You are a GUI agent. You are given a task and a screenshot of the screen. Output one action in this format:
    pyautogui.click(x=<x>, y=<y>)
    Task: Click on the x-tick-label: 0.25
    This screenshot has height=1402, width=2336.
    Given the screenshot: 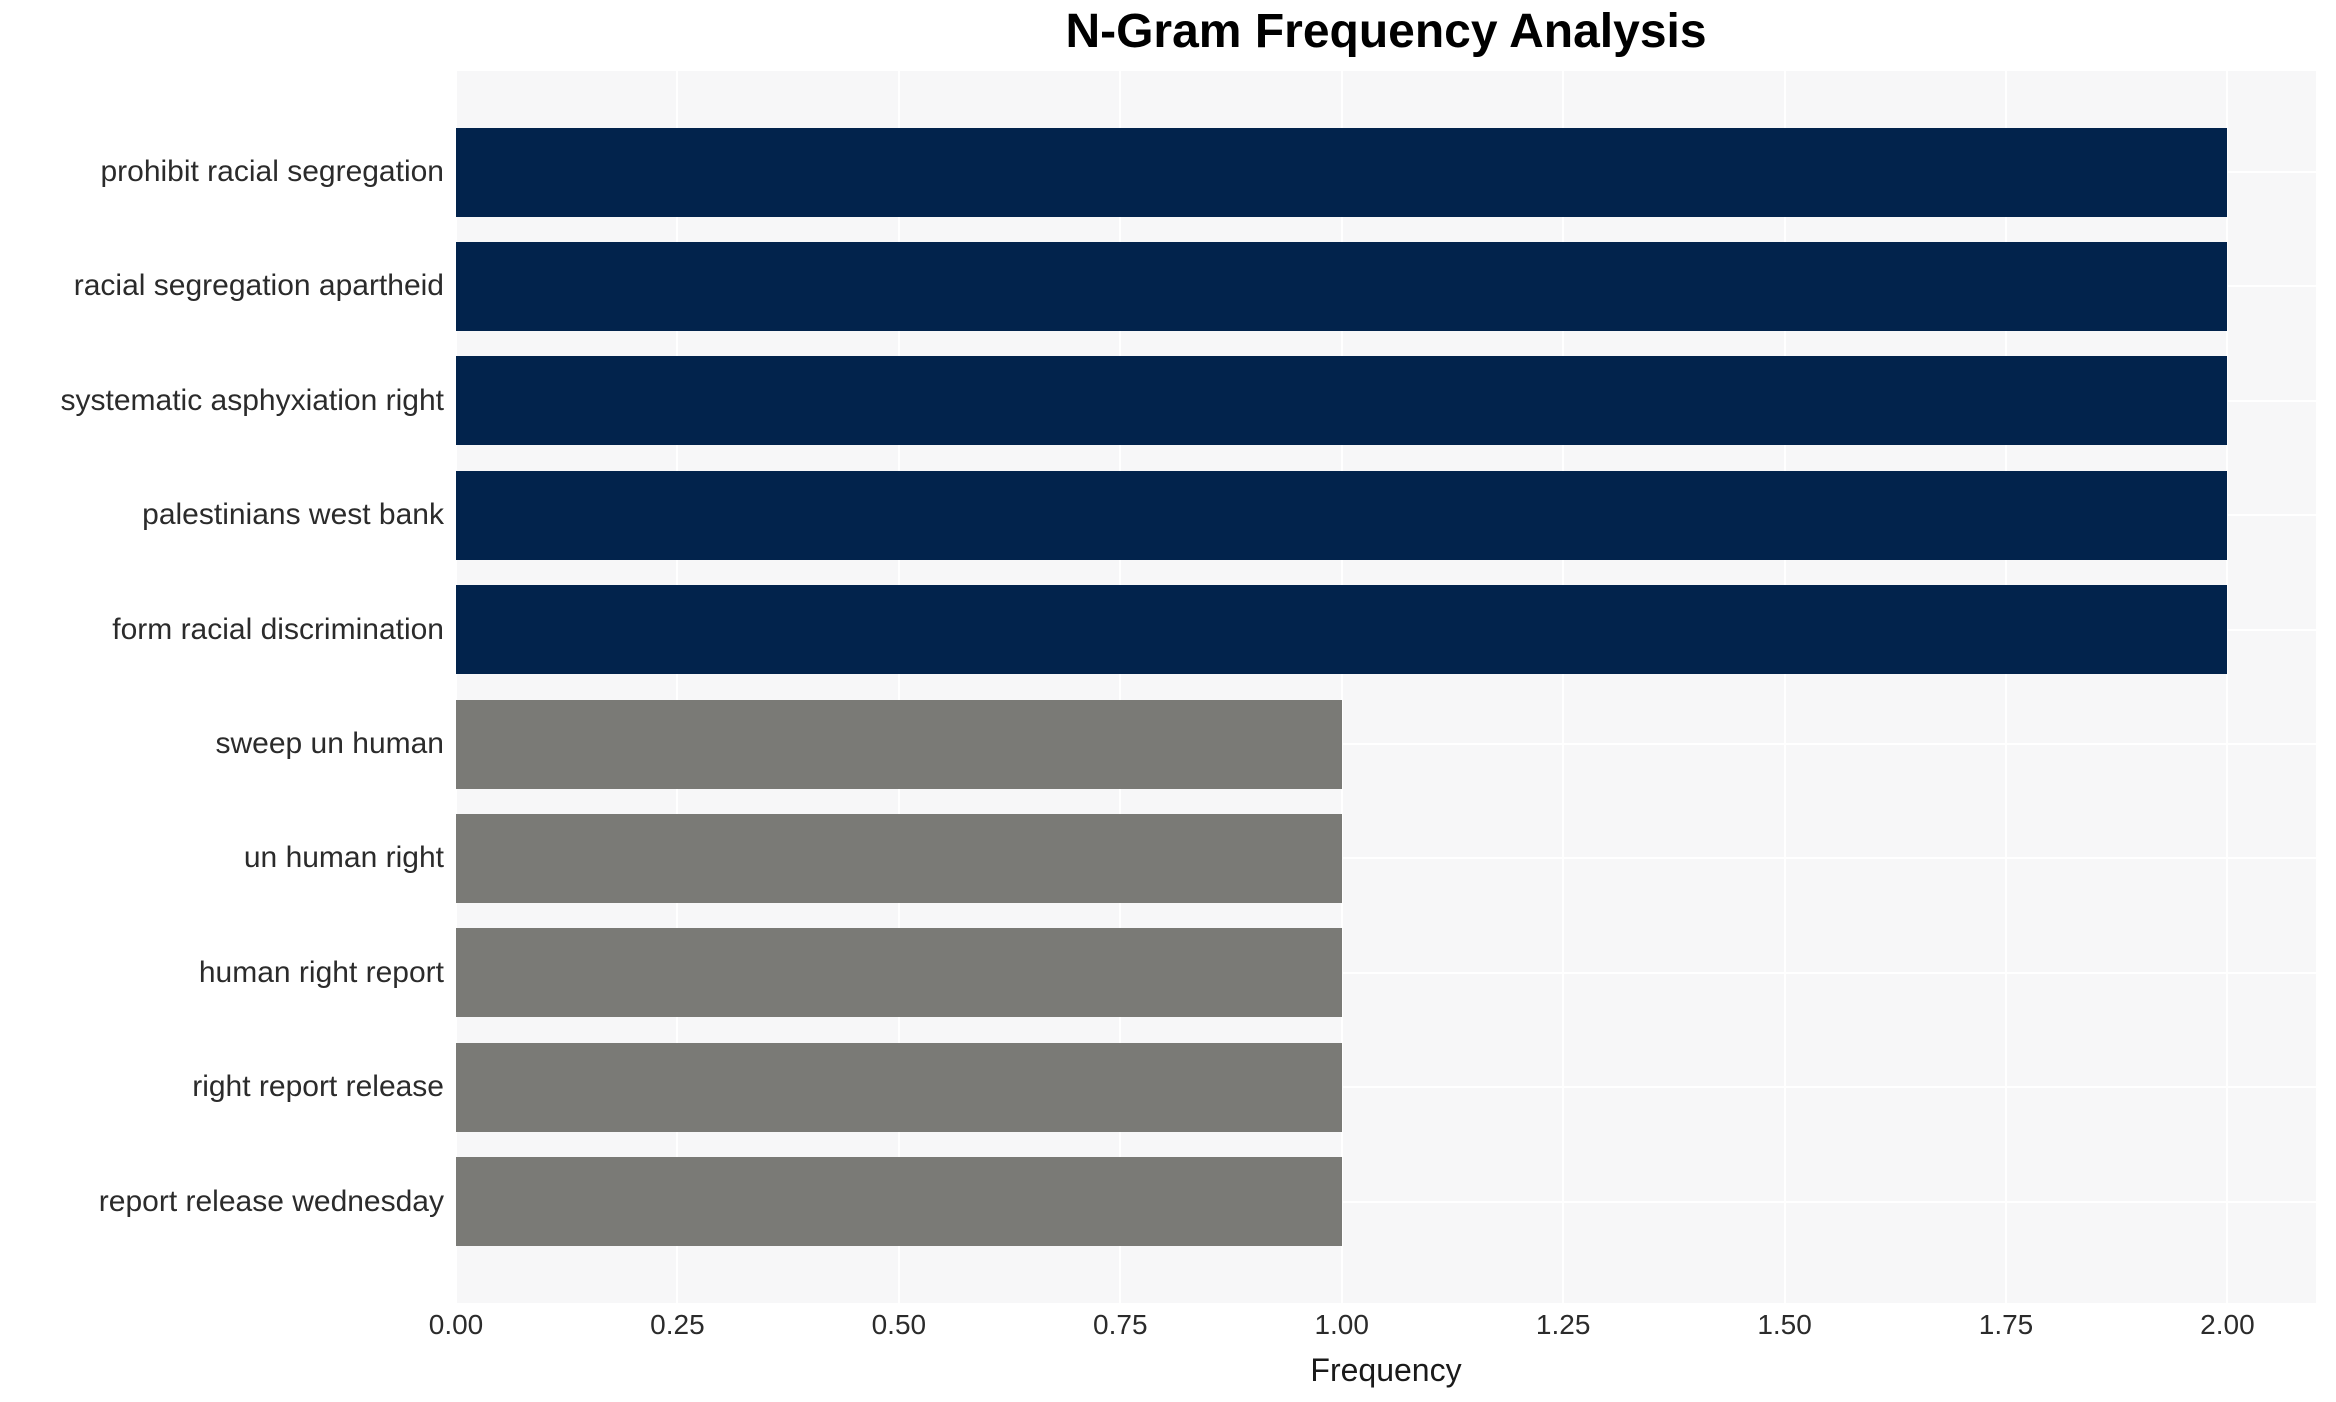 What is the action you would take?
    pyautogui.click(x=677, y=1324)
    